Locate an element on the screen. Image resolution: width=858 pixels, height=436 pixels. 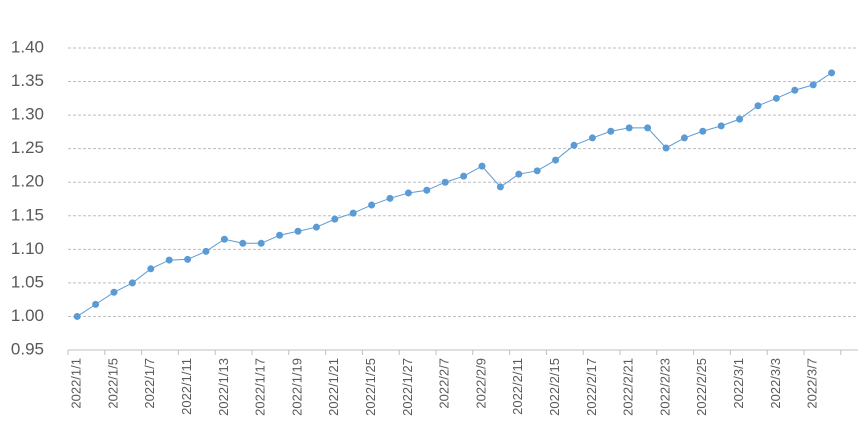
x-tick-label: 2022/2/25 is located at coordinates (701, 387).